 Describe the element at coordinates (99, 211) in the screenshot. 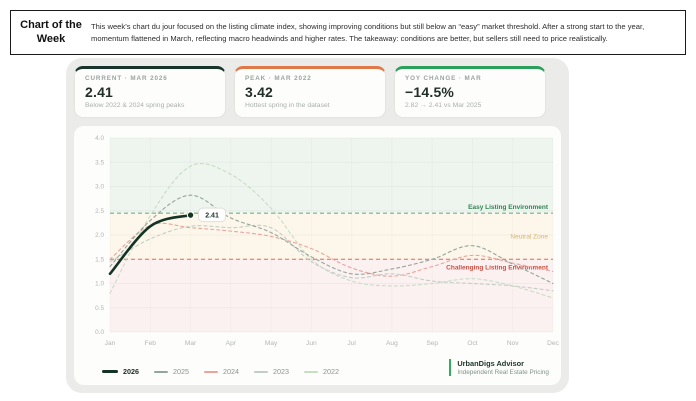

I see `svg-text: 2.5` at that location.